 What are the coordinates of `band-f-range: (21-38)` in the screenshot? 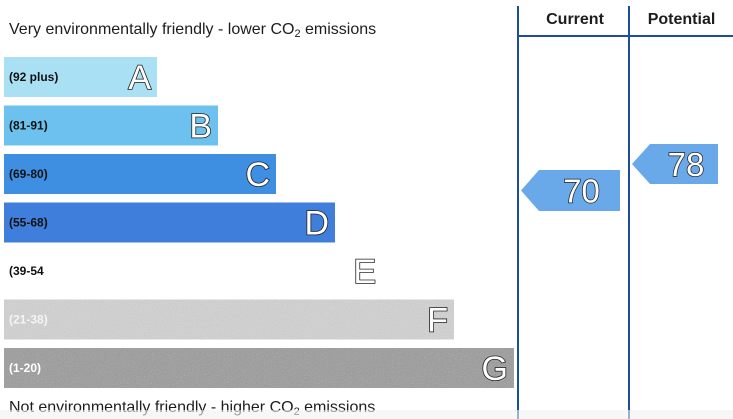 It's located at (28, 320).